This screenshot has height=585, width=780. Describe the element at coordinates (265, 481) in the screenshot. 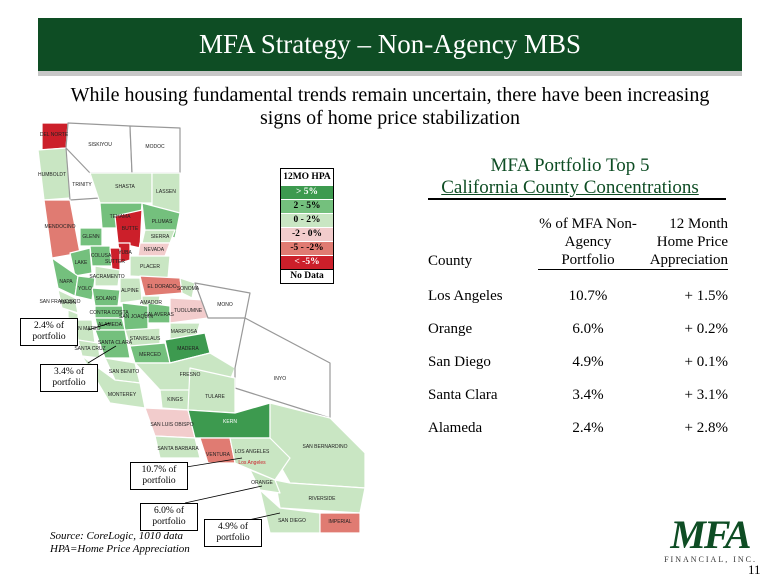

I see `county-orange` at that location.